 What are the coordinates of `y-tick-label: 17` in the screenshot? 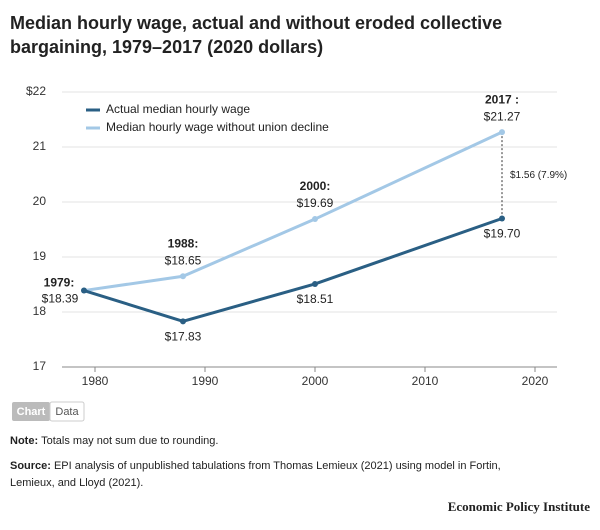 It's located at (40, 366).